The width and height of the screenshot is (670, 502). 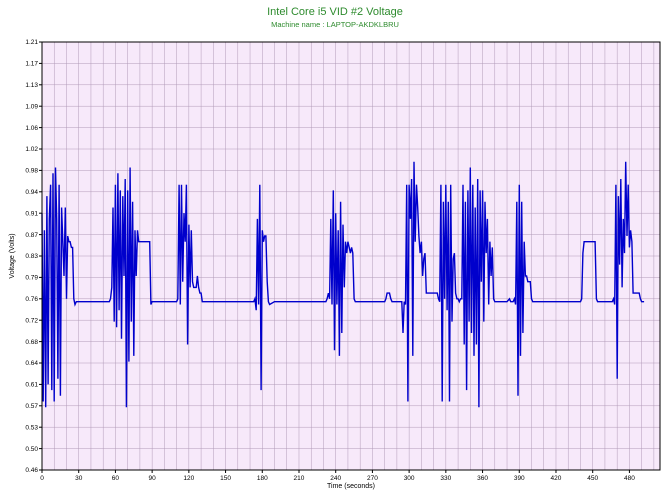 What do you see at coordinates (31, 256) in the screenshot?
I see `y-tick-label: 0.83` at bounding box center [31, 256].